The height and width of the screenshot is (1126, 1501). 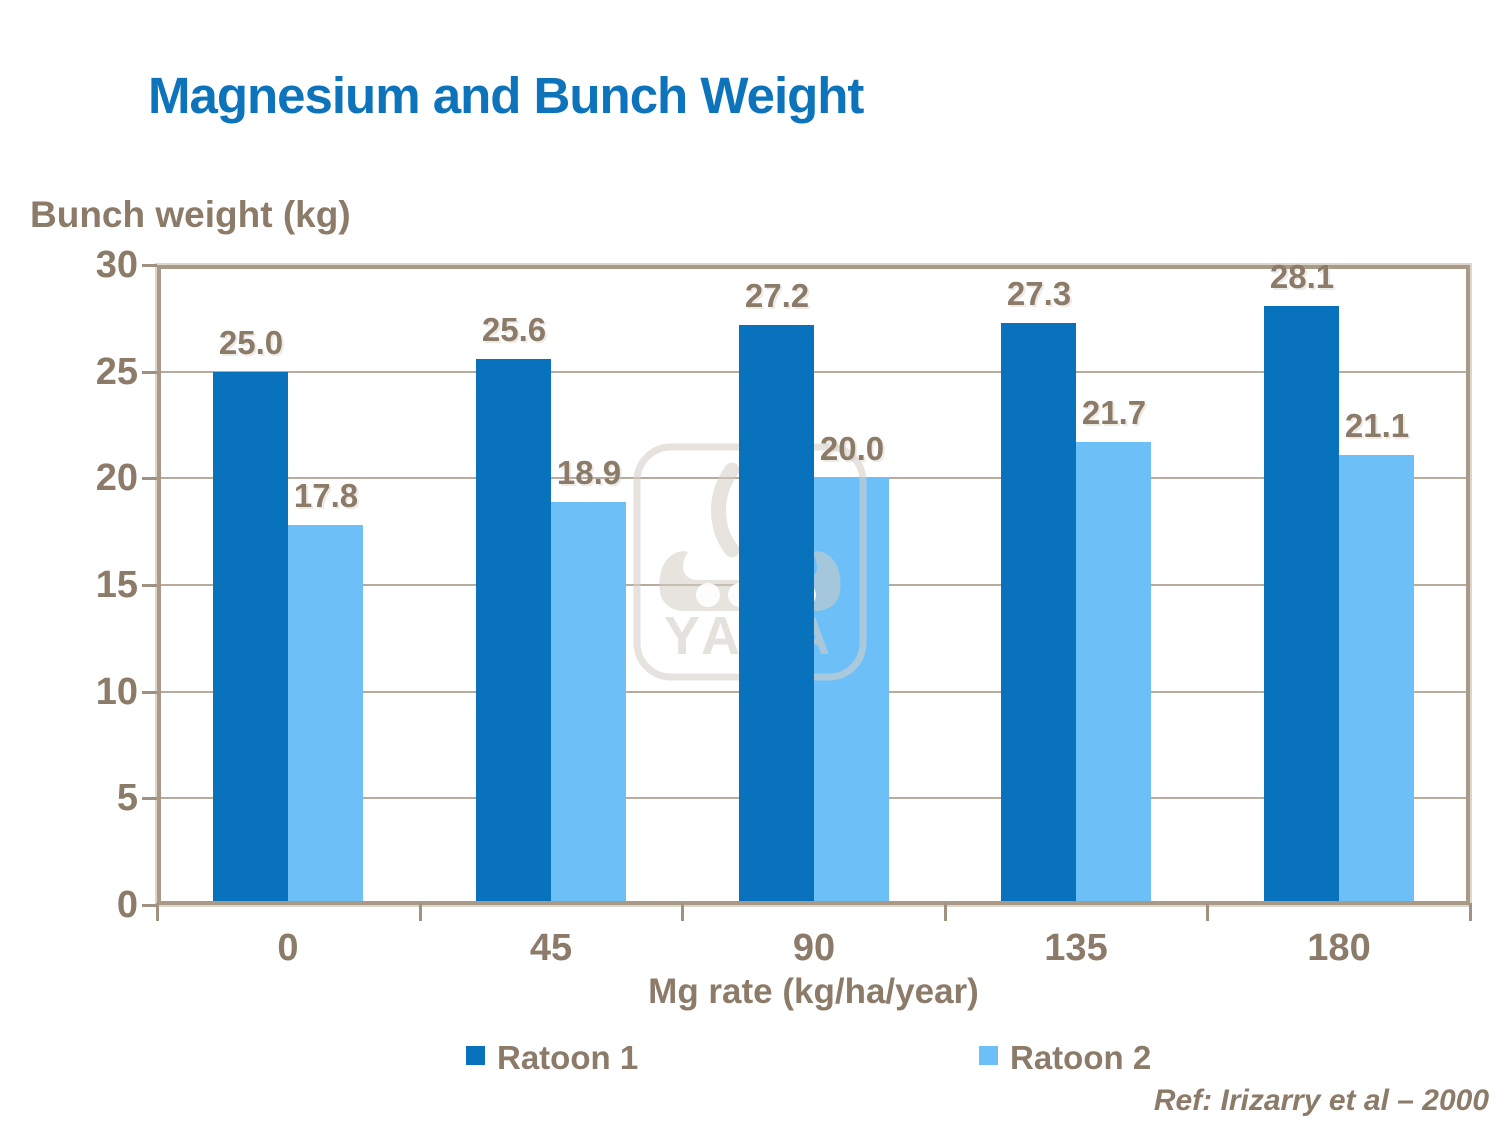 I want to click on x-tick-label-0: 0, so click(x=288, y=948).